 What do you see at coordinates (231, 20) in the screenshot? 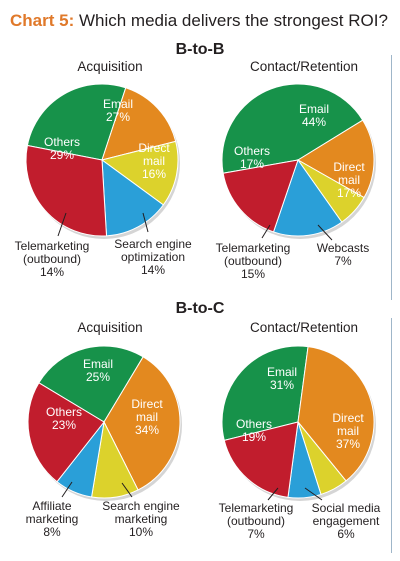
I see `chart-title: Which media delivers the strongest ROI?` at bounding box center [231, 20].